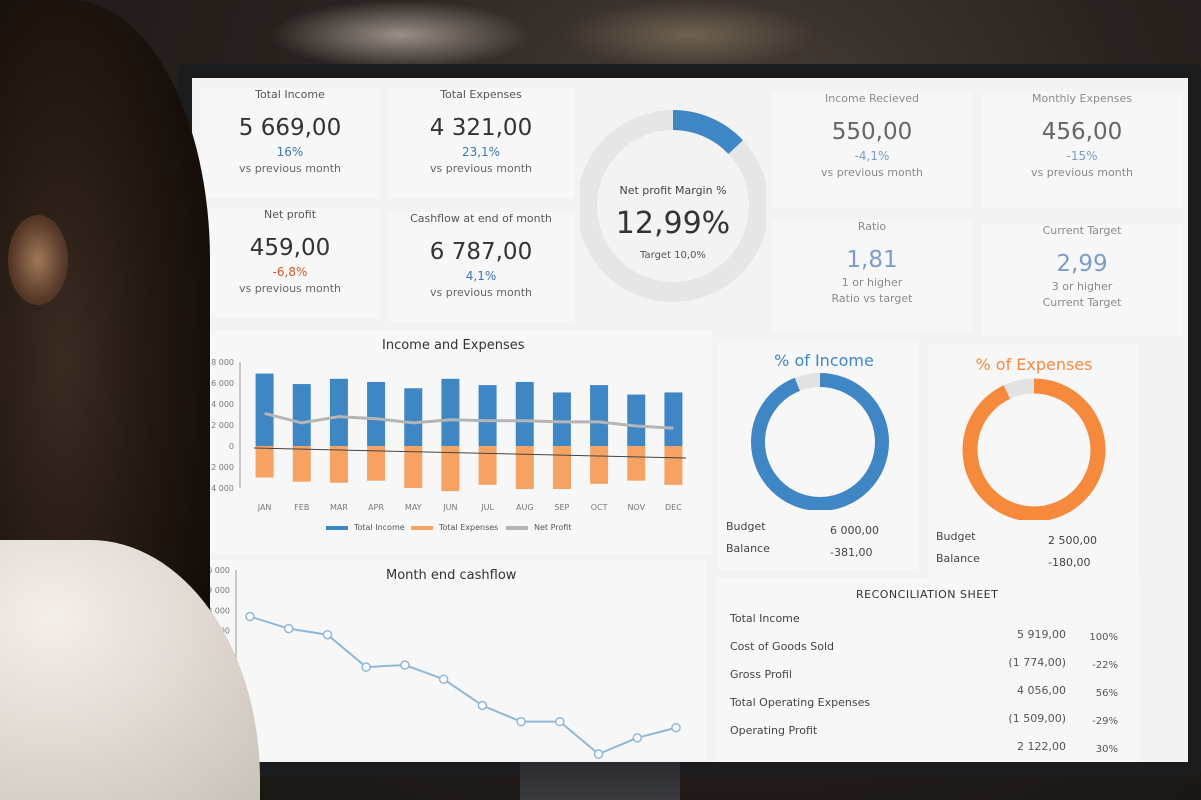 The image size is (1201, 800). Describe the element at coordinates (379, 527) in the screenshot. I see `legend-label: Total Income` at that location.